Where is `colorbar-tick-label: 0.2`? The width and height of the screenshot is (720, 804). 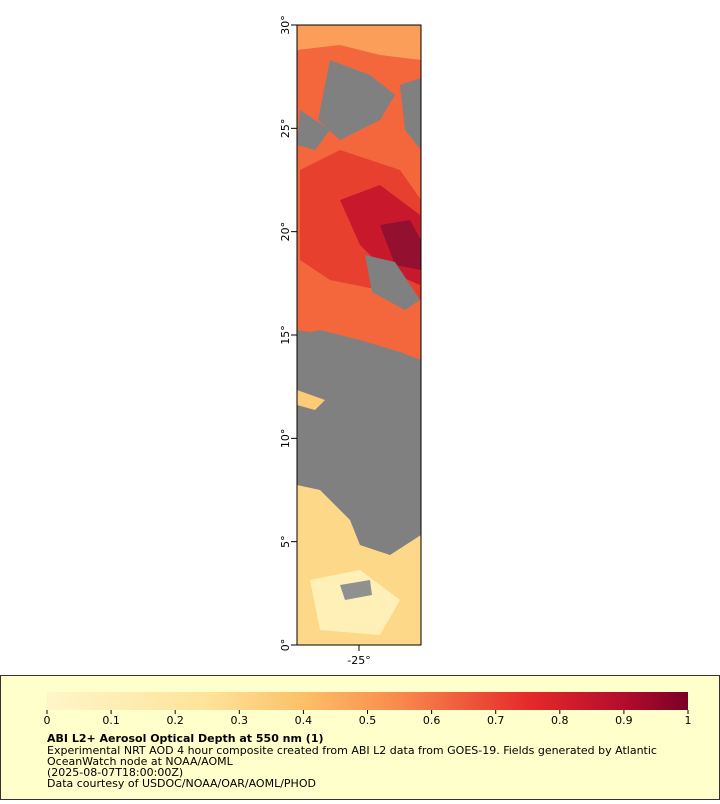
colorbar-tick-label: 0.2 is located at coordinates (175, 720).